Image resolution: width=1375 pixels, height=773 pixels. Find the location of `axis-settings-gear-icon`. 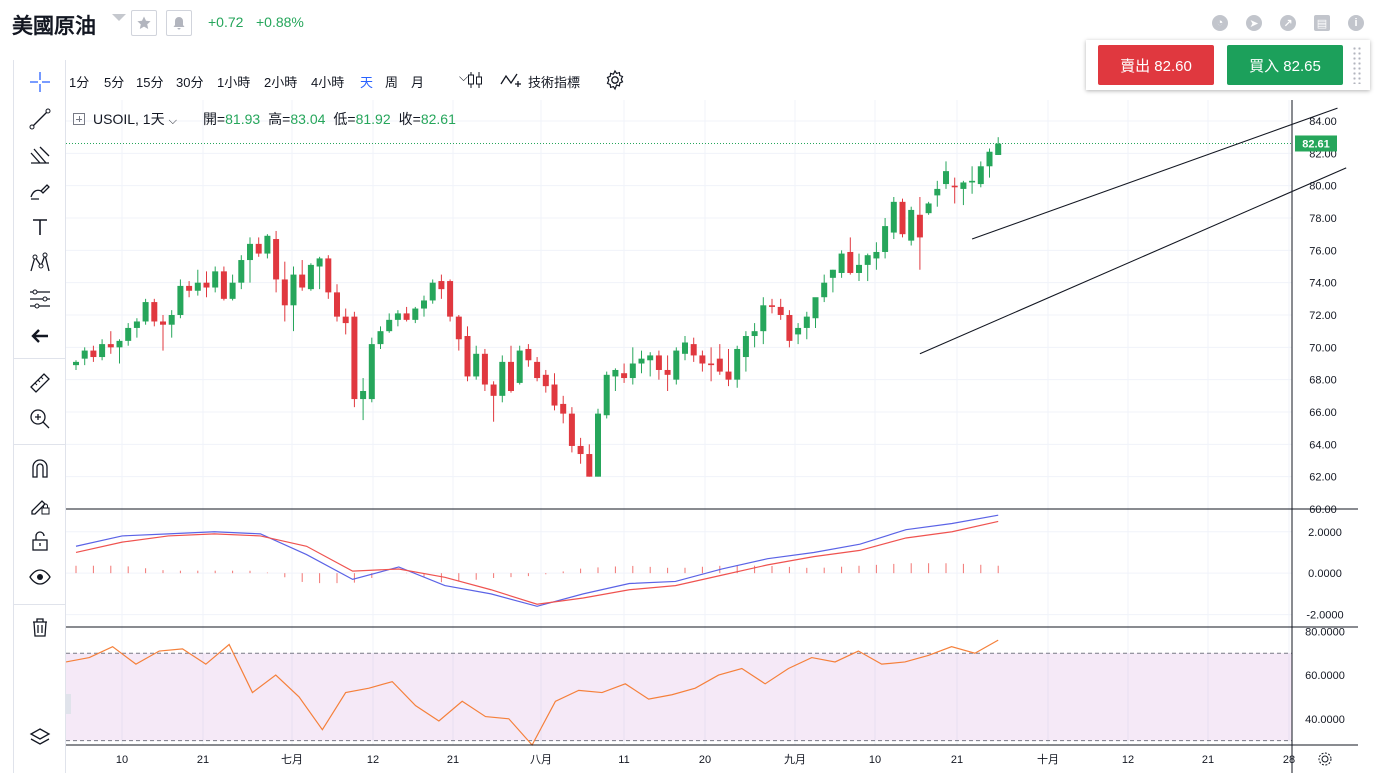

axis-settings-gear-icon is located at coordinates (1325, 759).